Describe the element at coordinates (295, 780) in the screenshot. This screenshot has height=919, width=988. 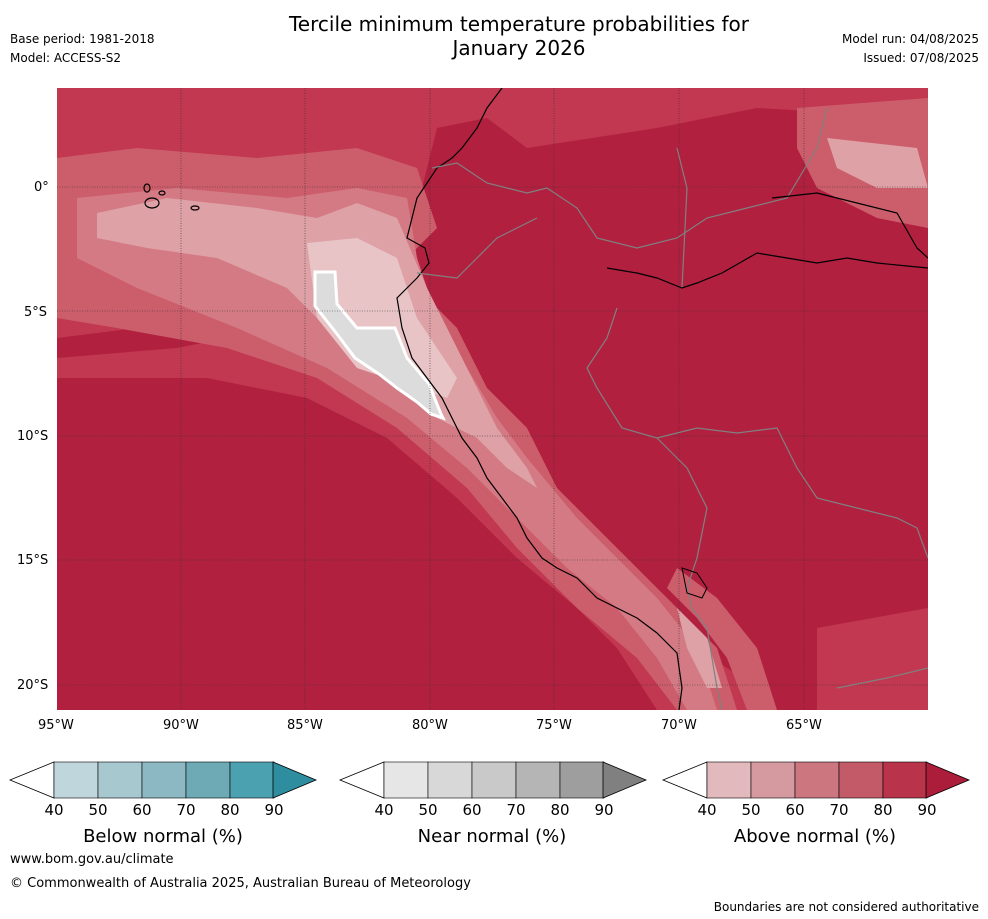
I see `colorbar-below-high-arrow` at that location.